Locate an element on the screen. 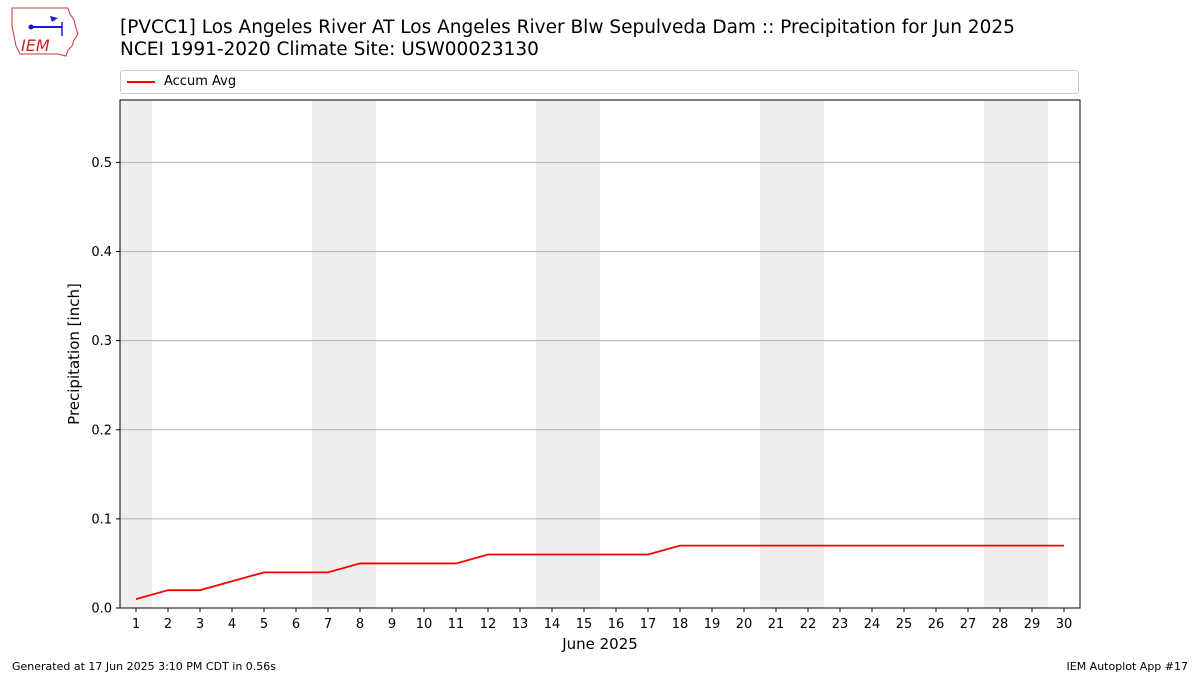  x-tick-label-18: 18 is located at coordinates (680, 624).